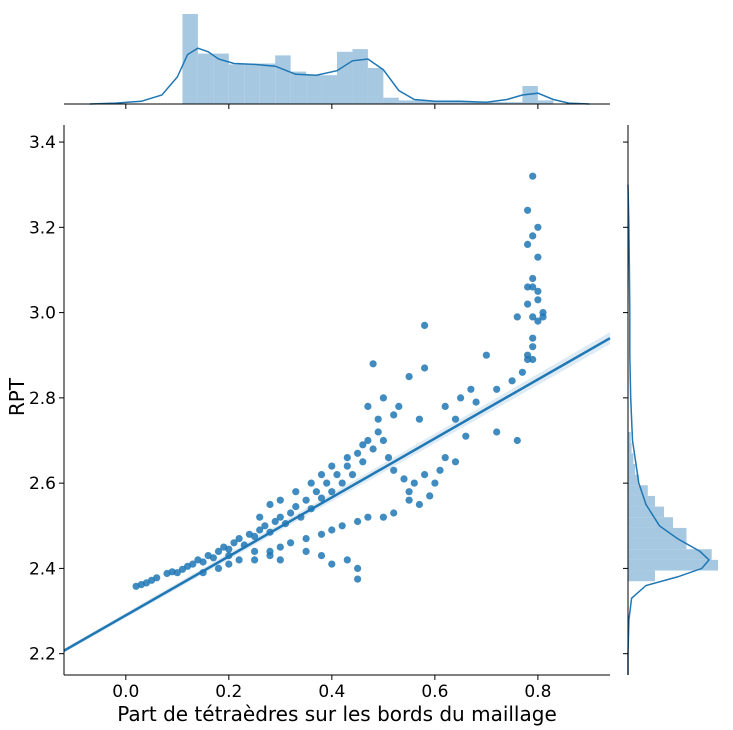 Image resolution: width=733 pixels, height=730 pixels. Describe the element at coordinates (42, 569) in the screenshot. I see `y-tick-label: 2.4` at that location.